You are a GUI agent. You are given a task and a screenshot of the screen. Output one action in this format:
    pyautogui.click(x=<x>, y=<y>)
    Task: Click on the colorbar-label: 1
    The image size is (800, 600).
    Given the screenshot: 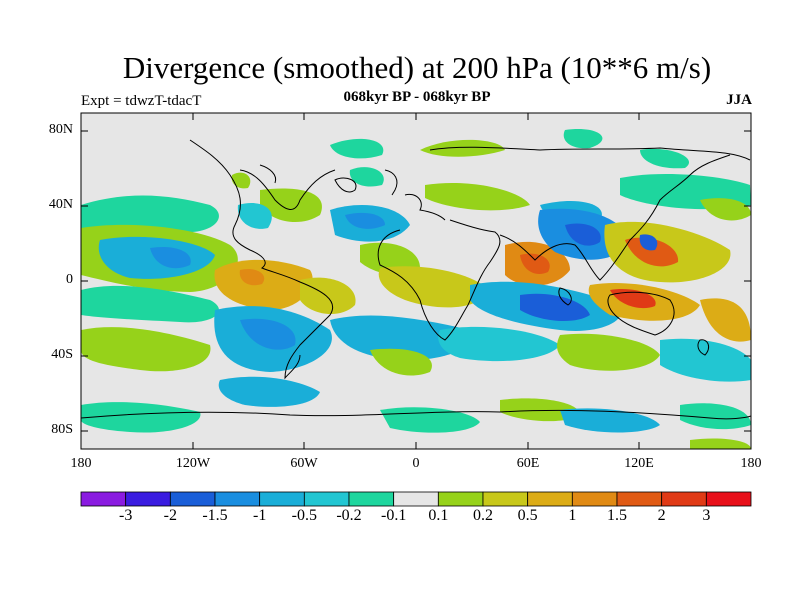 What is the action you would take?
    pyautogui.click(x=572, y=515)
    